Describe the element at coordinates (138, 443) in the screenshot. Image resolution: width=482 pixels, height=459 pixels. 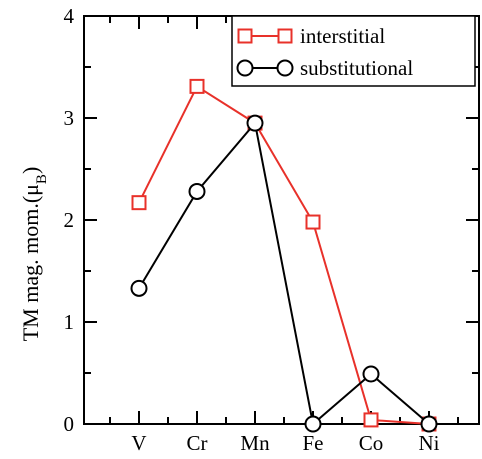
I see `x-tick-label: V` at that location.